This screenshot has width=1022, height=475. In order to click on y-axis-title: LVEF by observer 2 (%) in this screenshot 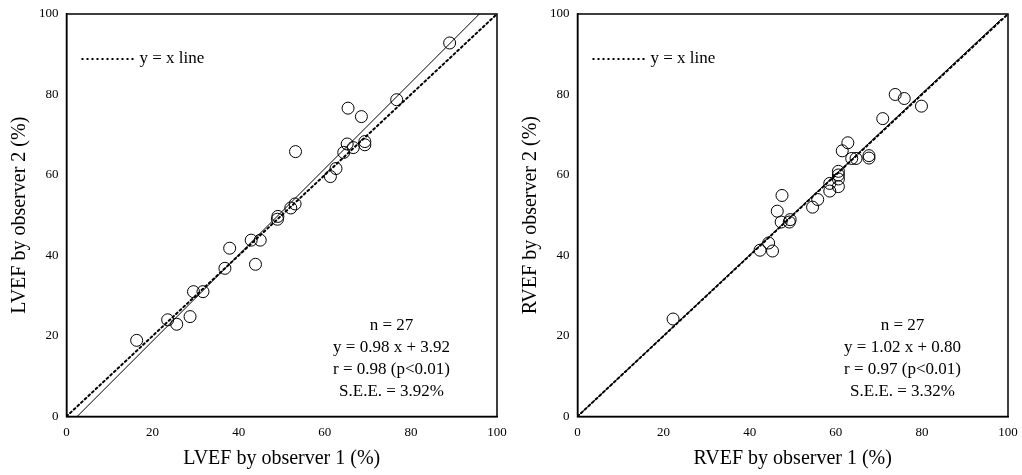, I will do `click(19, 215)`.